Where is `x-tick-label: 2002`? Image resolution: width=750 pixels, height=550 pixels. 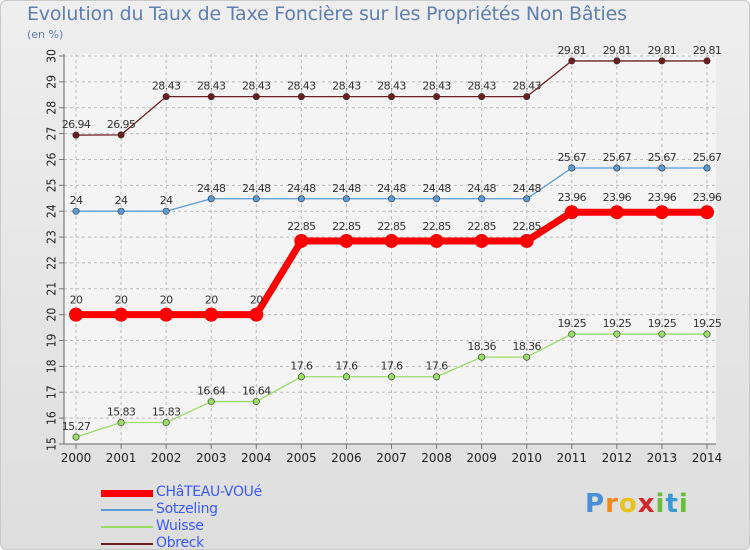
x-tick-label: 2002 is located at coordinates (166, 458).